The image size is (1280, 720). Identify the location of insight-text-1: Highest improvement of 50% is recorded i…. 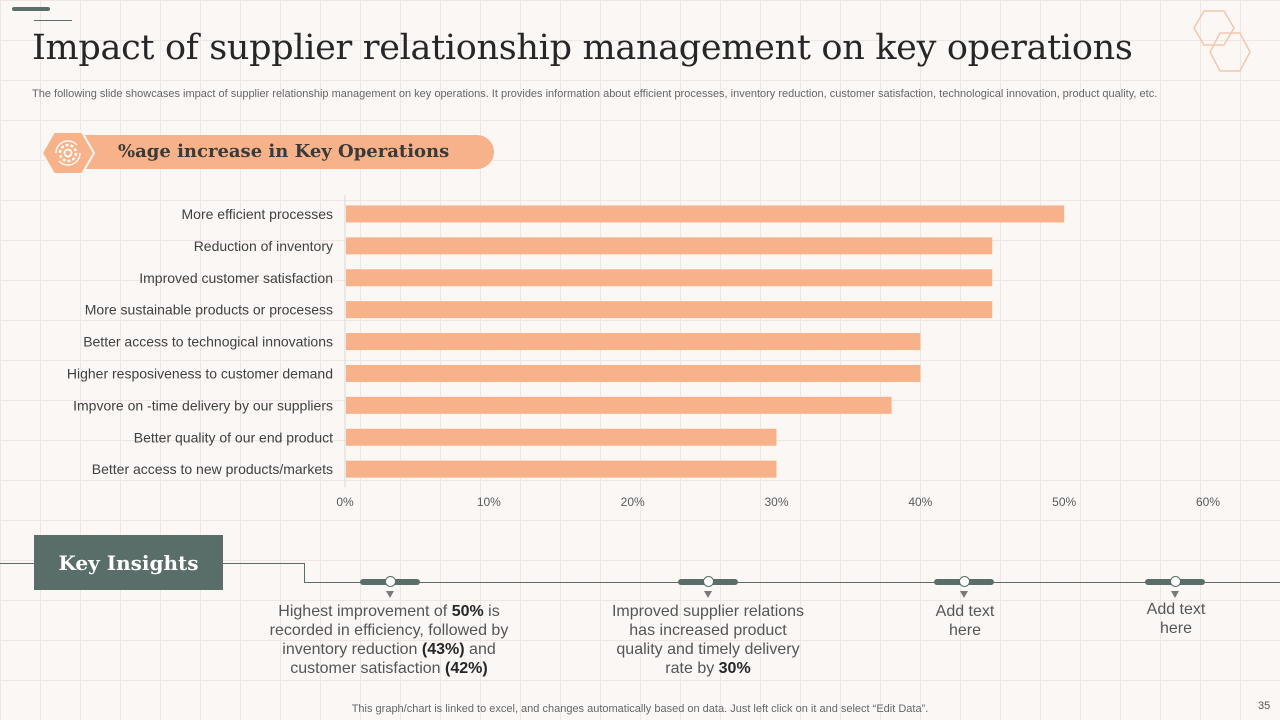
(389, 640).